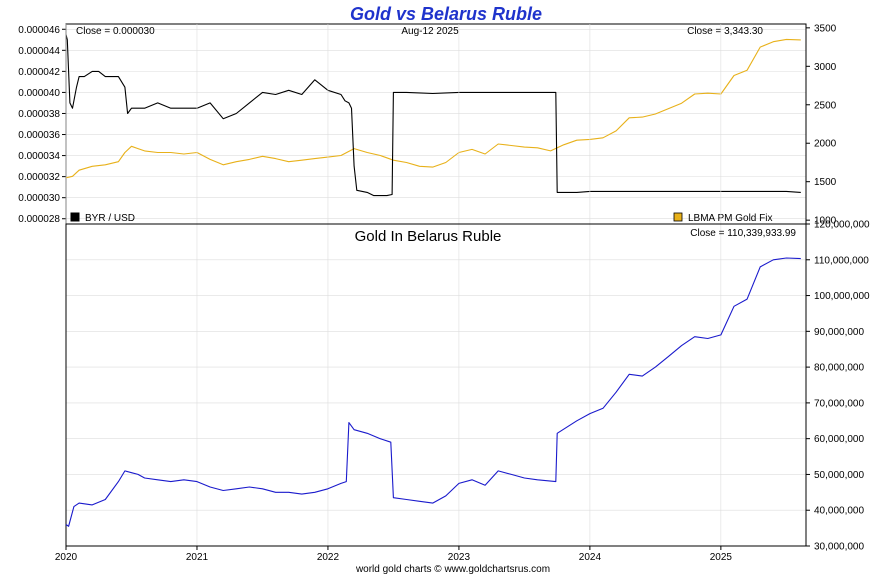 The height and width of the screenshot is (575, 890). What do you see at coordinates (839, 475) in the screenshot?
I see `bottom-tick-label: 50,000,000` at bounding box center [839, 475].